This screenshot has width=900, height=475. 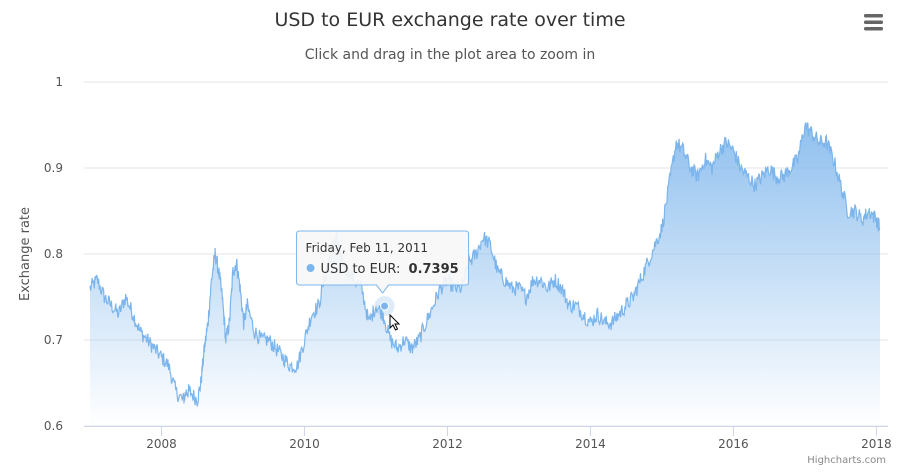 I want to click on y-tick-label: 0.9, so click(x=53, y=168).